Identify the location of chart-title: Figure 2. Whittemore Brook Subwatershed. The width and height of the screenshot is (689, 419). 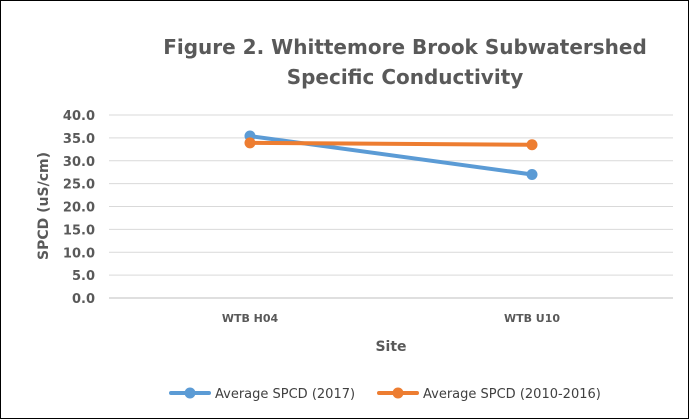
(405, 47).